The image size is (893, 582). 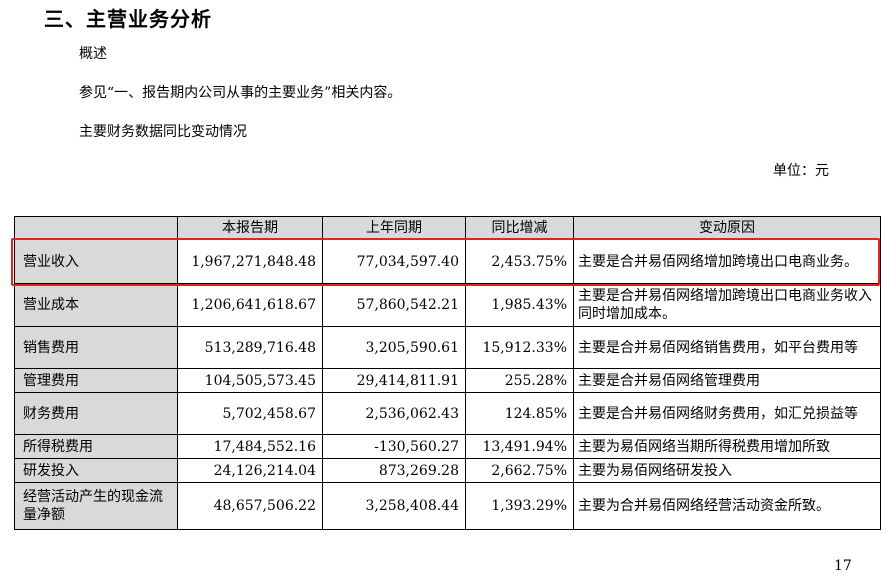 I want to click on current-value: 17,484,552.16, so click(x=250, y=446).